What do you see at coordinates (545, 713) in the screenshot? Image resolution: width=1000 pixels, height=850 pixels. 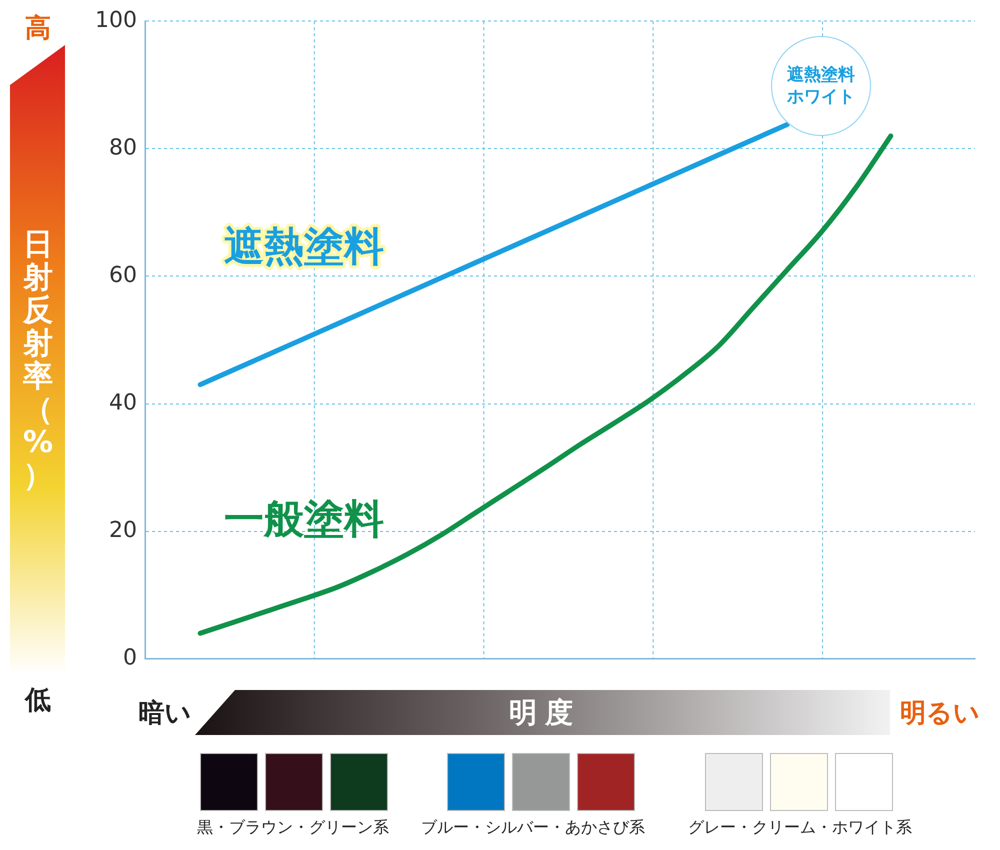 I see `x-axis-title: 明度` at bounding box center [545, 713].